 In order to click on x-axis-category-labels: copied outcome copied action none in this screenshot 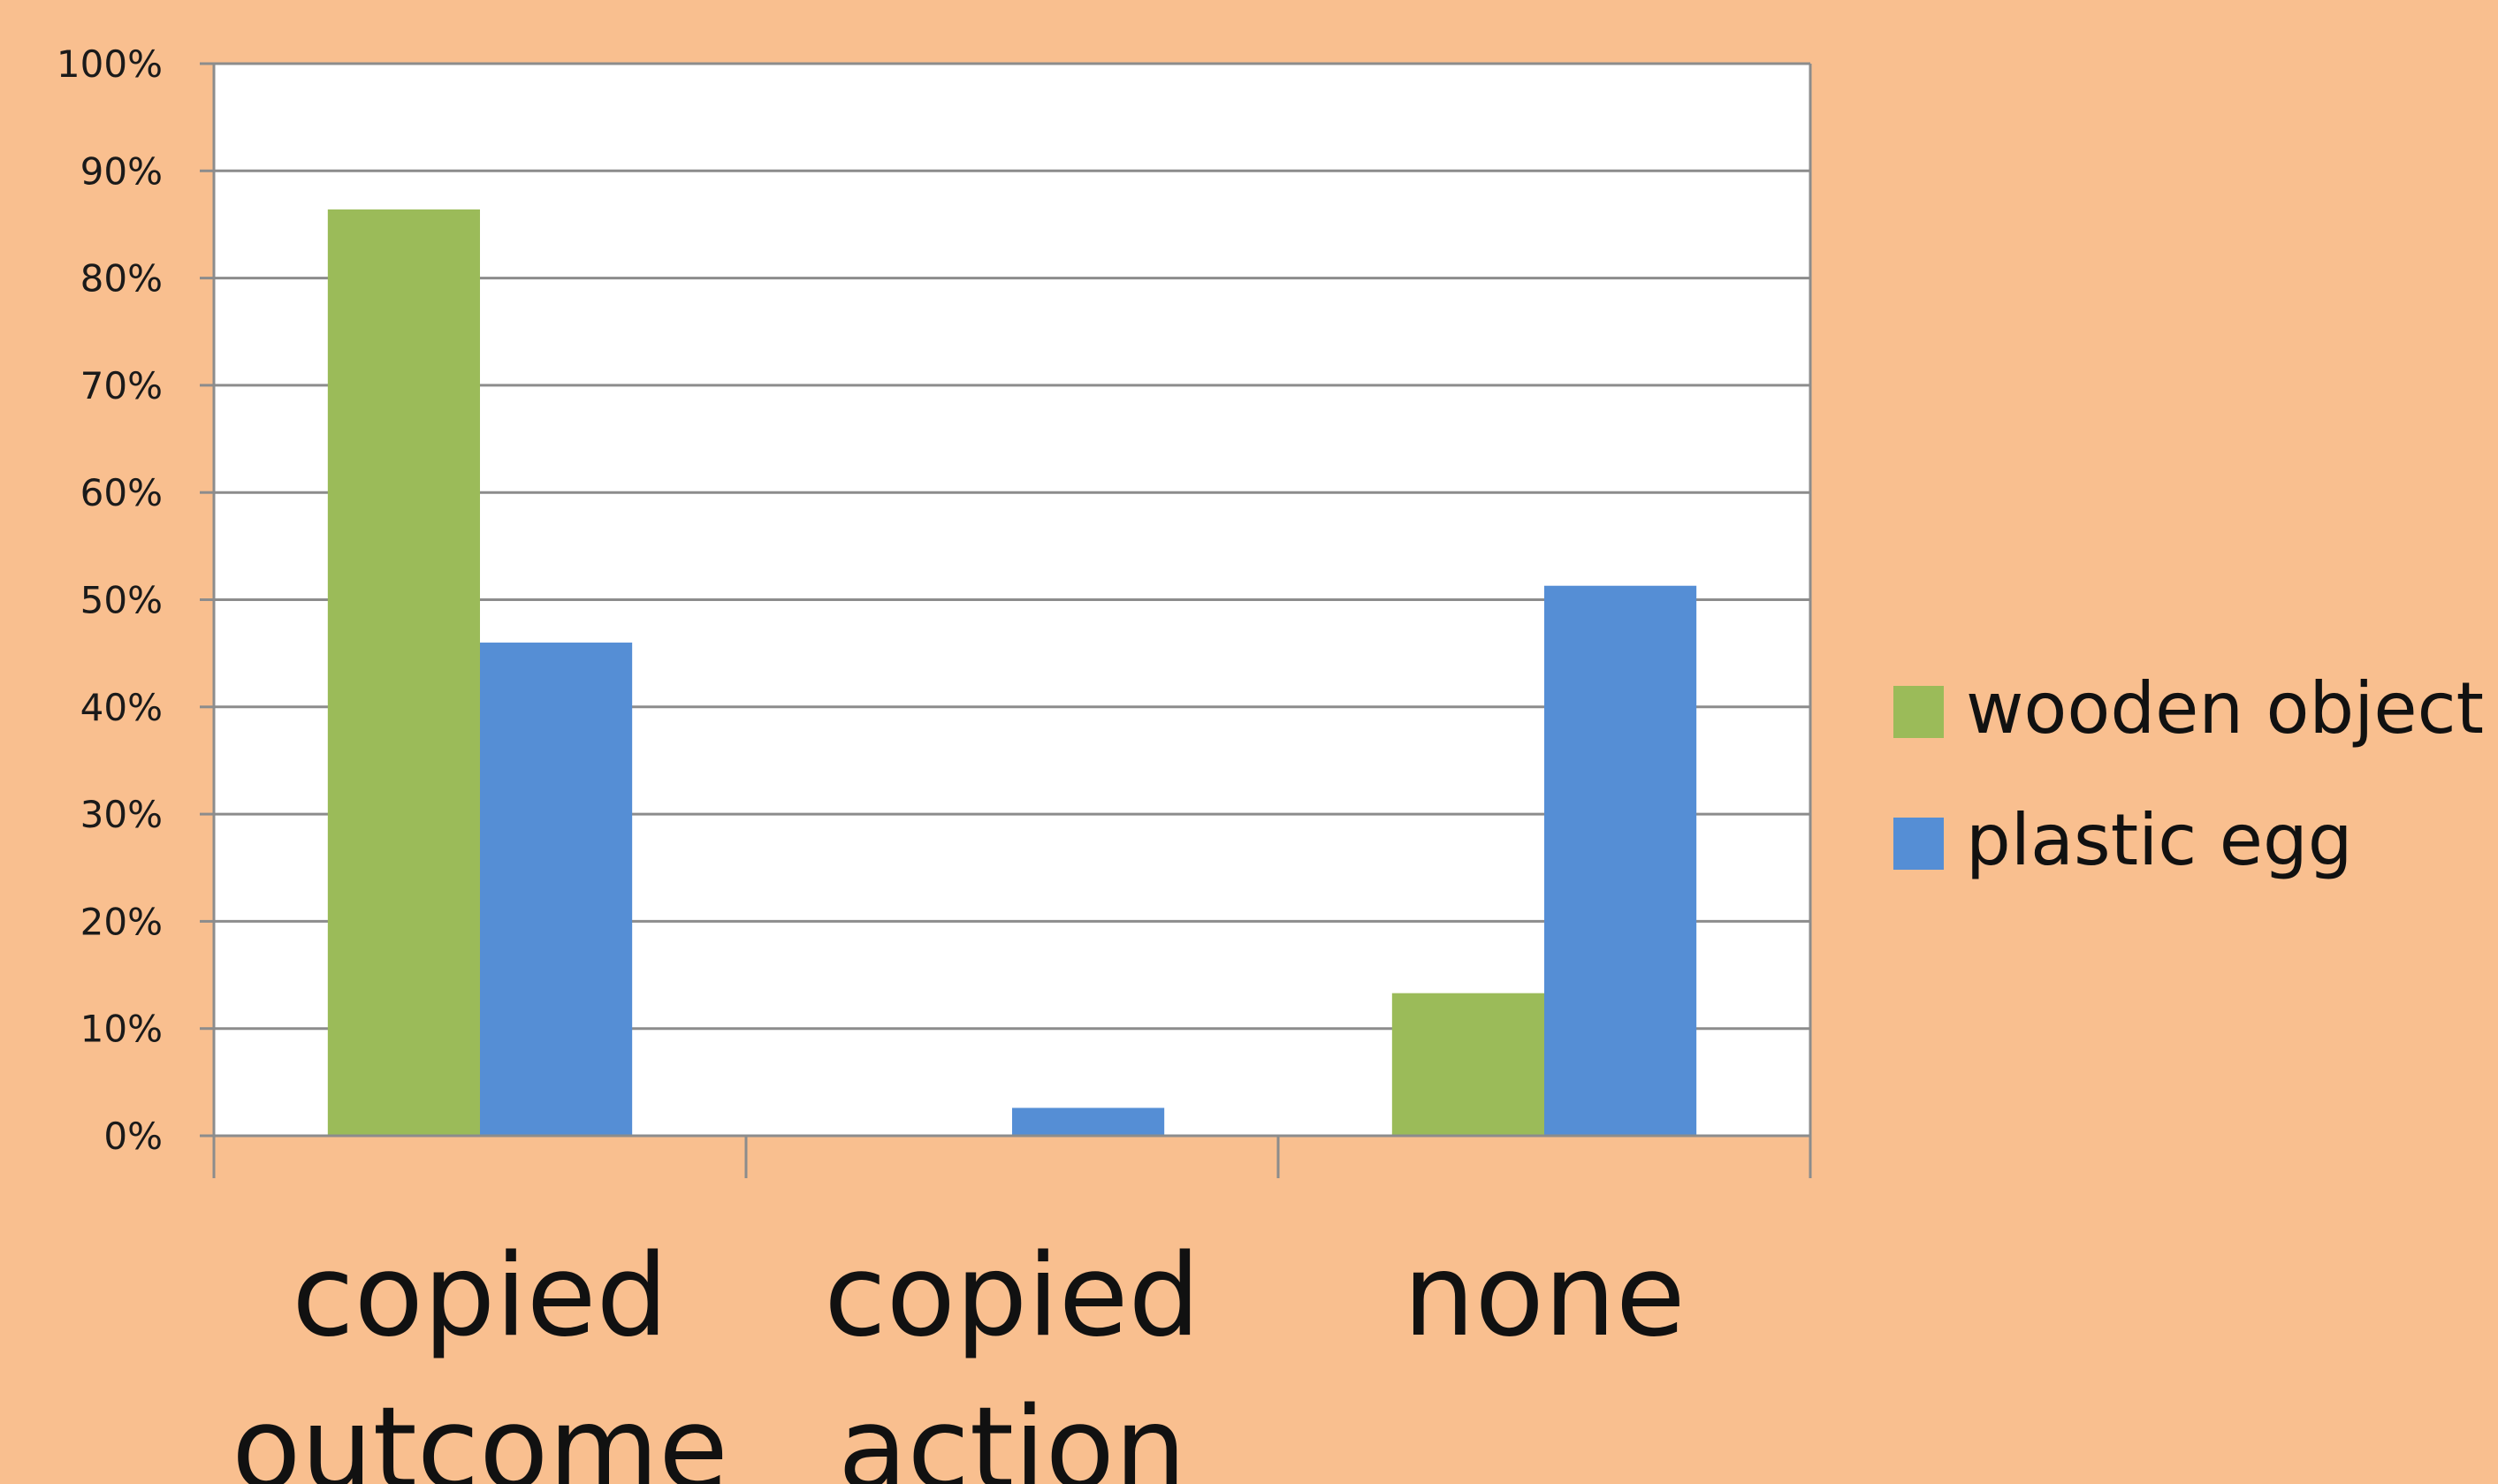, I will do `click(959, 1357)`.